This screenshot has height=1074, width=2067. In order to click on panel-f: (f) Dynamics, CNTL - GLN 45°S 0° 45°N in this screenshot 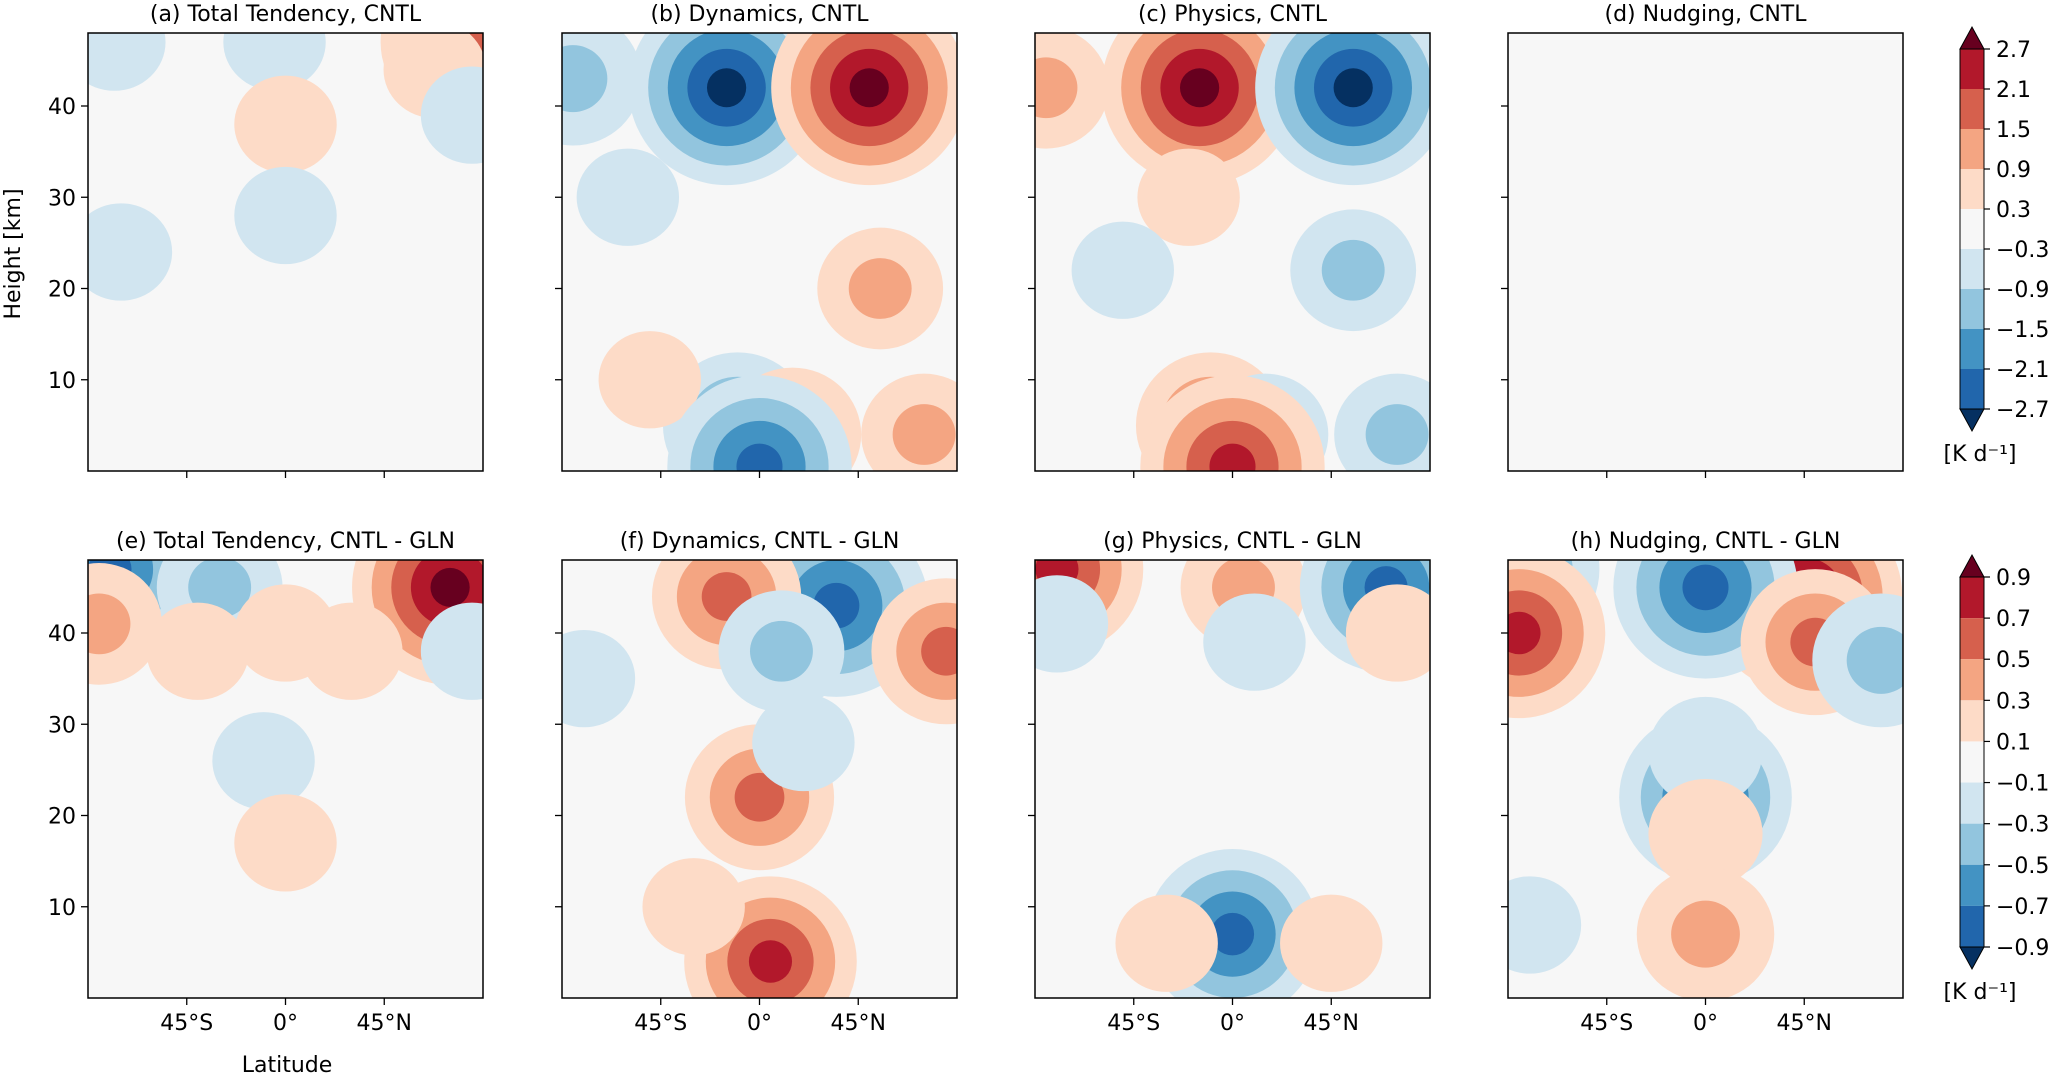, I will do `click(756, 782)`.